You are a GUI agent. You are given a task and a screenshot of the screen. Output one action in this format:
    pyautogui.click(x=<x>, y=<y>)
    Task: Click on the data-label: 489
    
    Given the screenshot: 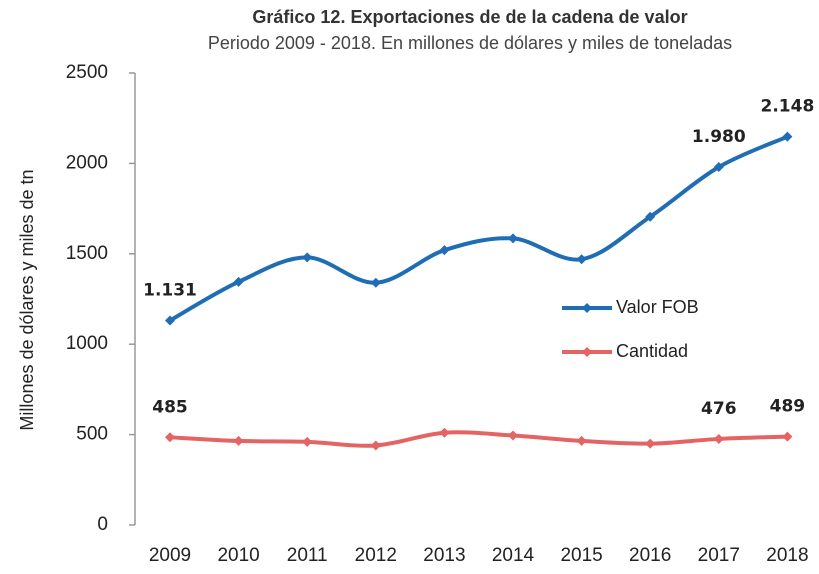 What is the action you would take?
    pyautogui.click(x=788, y=407)
    